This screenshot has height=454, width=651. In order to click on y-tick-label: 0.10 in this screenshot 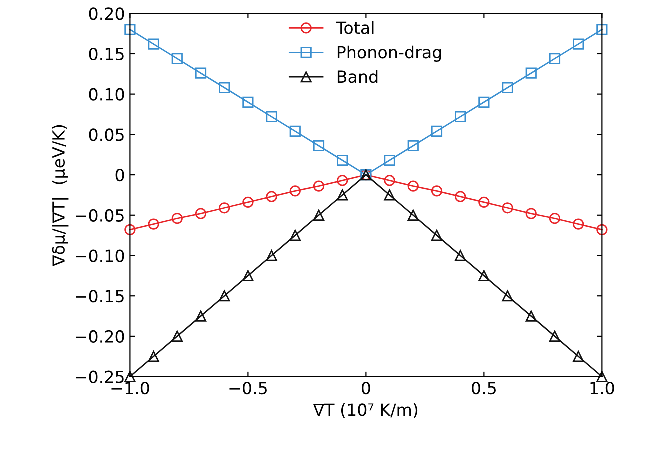, I will do `click(106, 94)`.